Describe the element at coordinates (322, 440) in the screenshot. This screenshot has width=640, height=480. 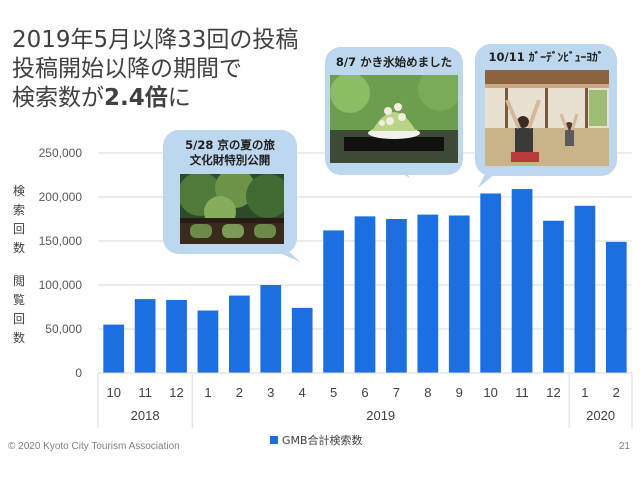
I see `legend-label: GMB合計検索数` at that location.